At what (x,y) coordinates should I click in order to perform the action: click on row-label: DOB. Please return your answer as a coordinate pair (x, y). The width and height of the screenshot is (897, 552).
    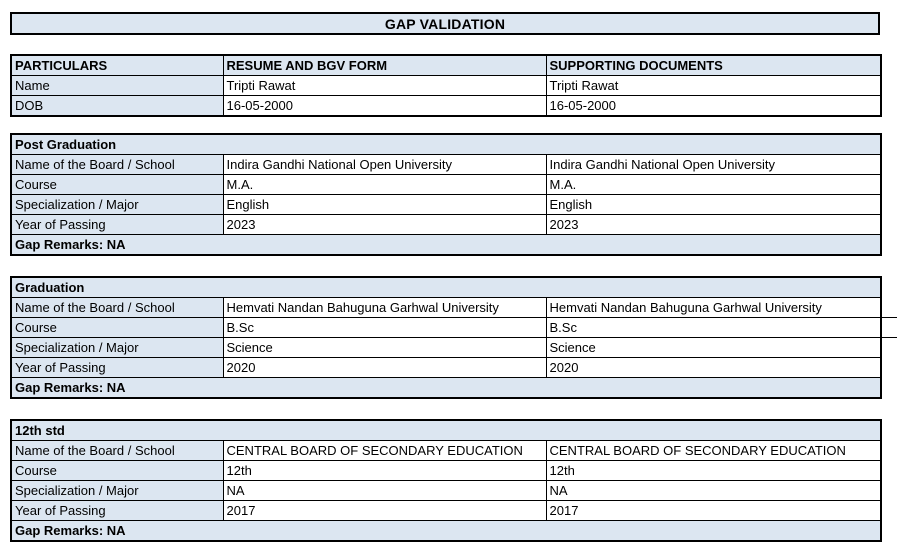
    Looking at the image, I should click on (117, 106).